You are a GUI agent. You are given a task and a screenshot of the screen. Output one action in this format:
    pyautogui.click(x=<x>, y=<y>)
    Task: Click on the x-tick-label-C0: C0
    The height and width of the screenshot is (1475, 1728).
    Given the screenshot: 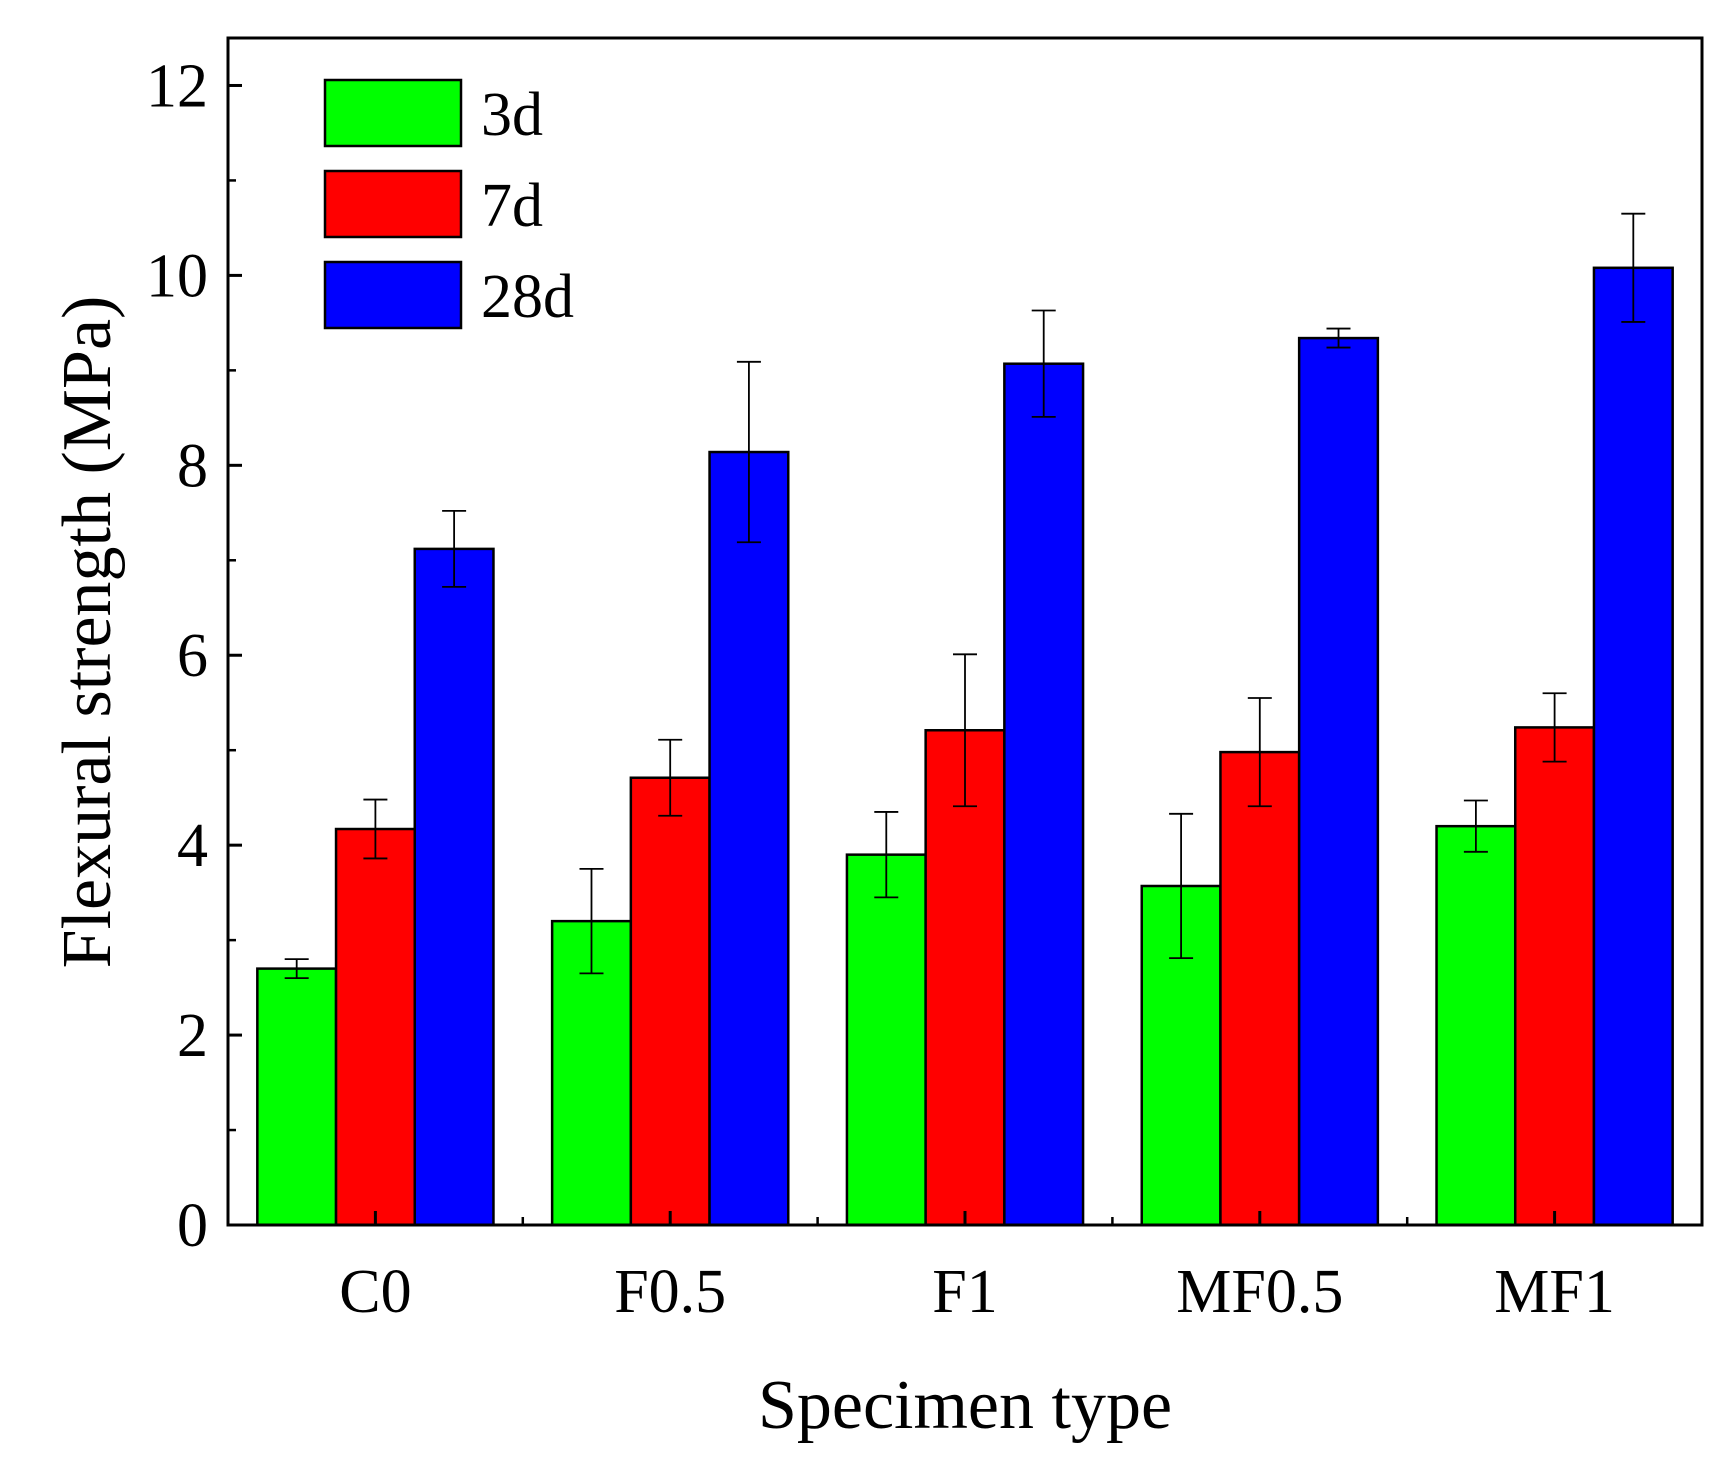 What is the action you would take?
    pyautogui.click(x=375, y=1292)
    